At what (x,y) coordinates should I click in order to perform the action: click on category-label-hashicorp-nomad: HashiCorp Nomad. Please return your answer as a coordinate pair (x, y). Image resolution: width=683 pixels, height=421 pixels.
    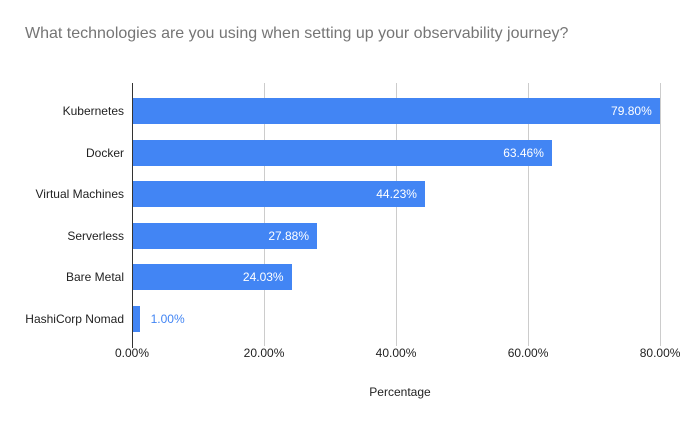
    Looking at the image, I should click on (74, 319).